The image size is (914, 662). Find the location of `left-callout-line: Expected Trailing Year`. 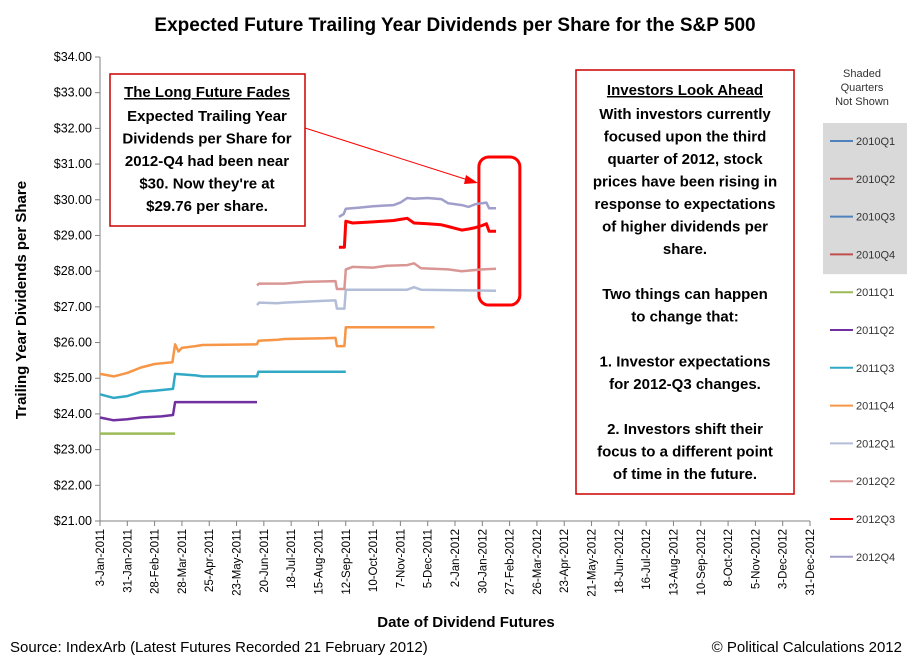

left-callout-line: Expected Trailing Year is located at coordinates (207, 116).